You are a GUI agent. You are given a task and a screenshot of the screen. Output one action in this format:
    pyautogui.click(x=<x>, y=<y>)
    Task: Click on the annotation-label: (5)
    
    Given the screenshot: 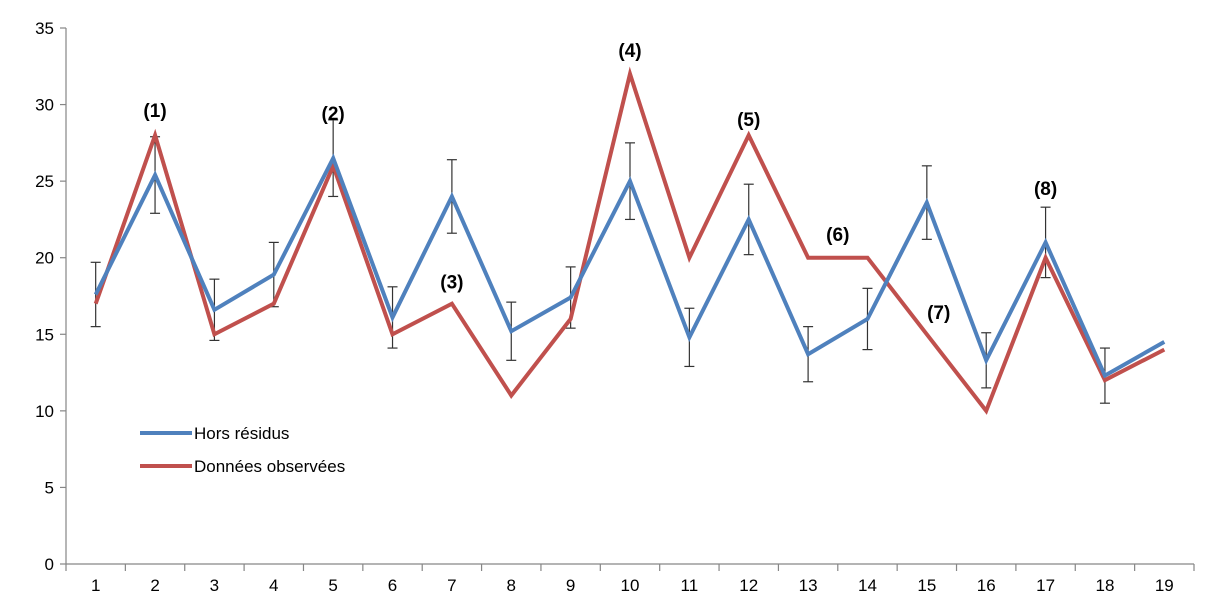 What is the action you would take?
    pyautogui.click(x=748, y=120)
    